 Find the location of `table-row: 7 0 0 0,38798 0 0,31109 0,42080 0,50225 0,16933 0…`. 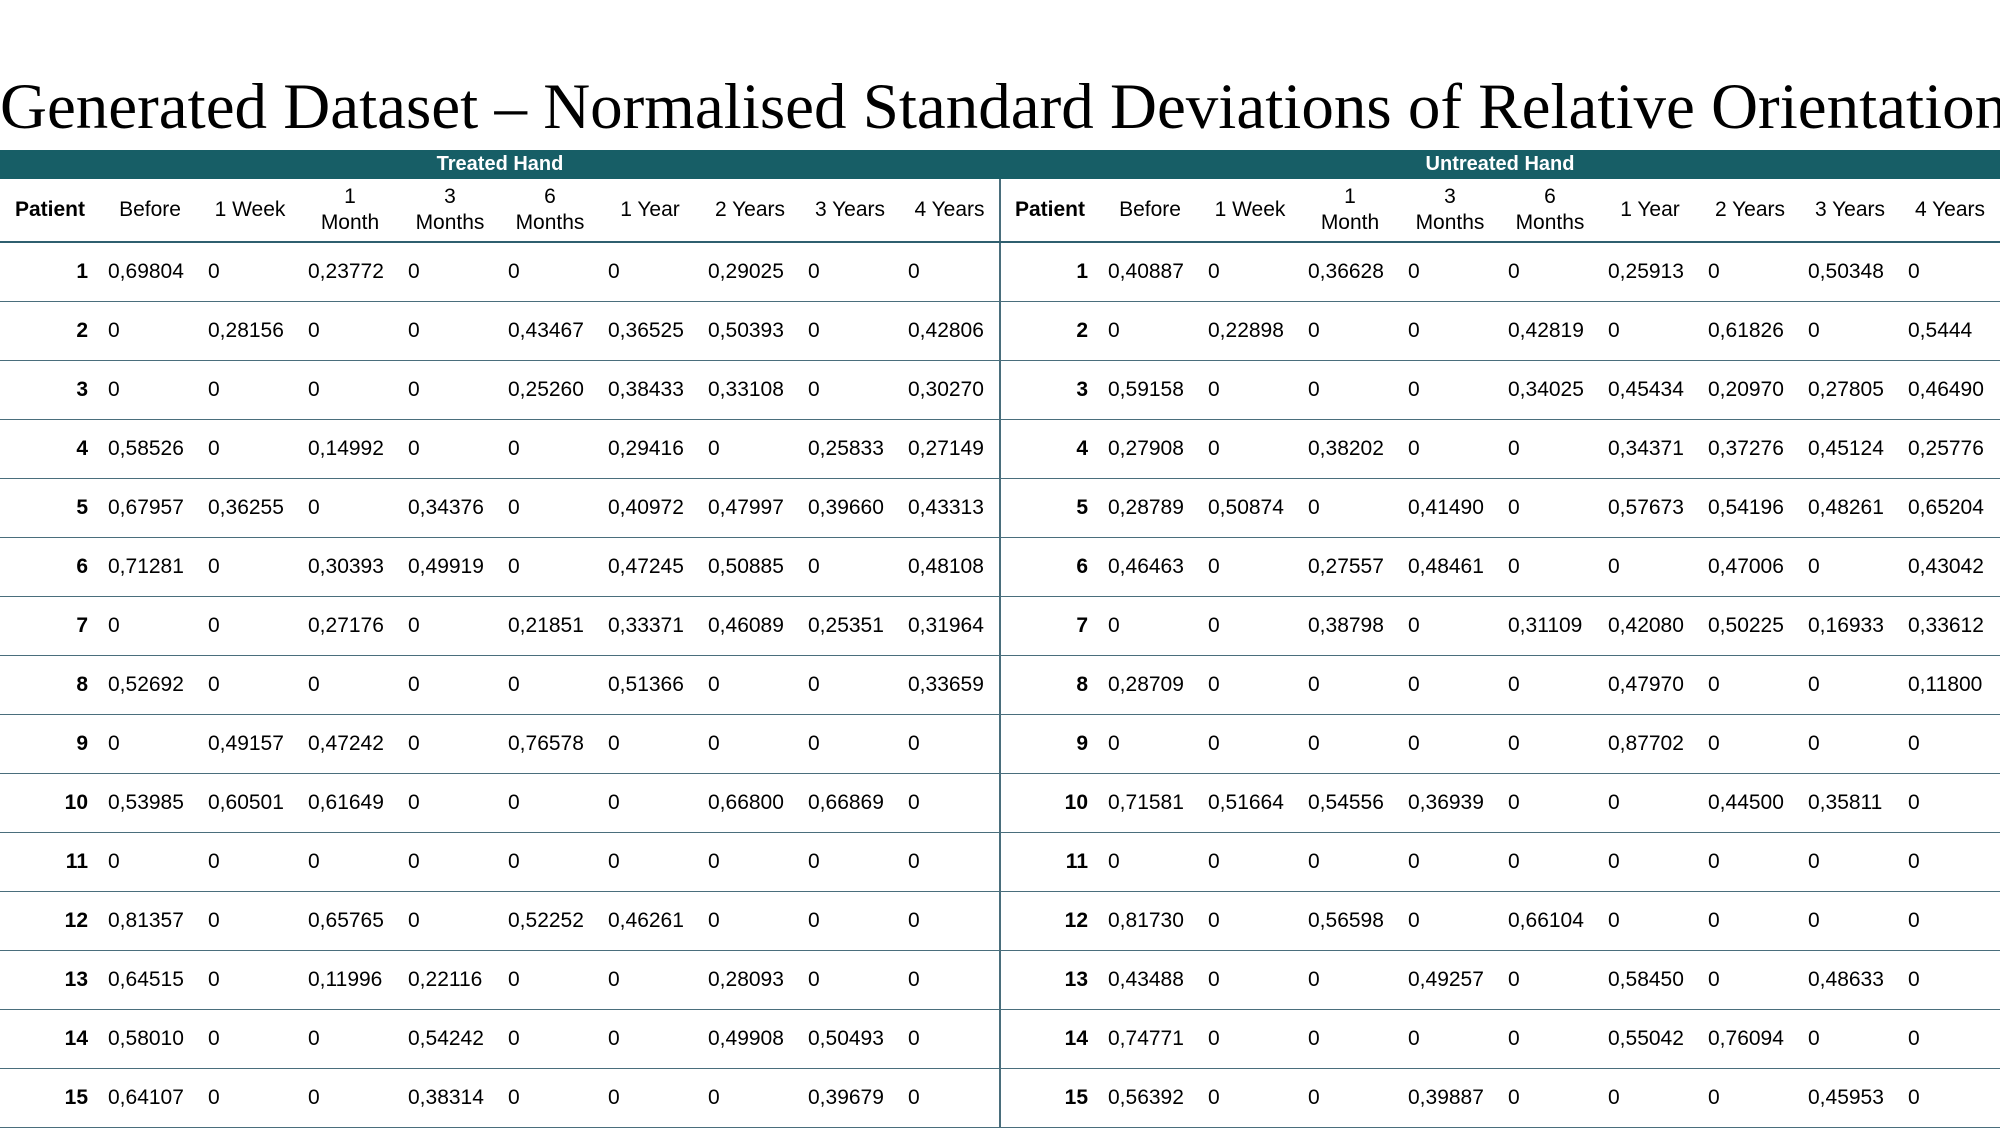

table-row: 7 0 0 0,38798 0 0,31109 0,42080 0,50225 0,16933 0… is located at coordinates (1500, 626).